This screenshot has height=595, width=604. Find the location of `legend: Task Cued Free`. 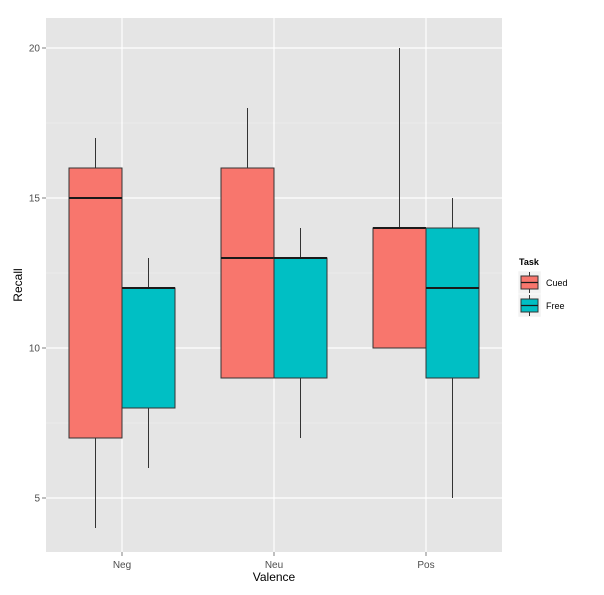

legend: Task Cued Free is located at coordinates (542, 287).